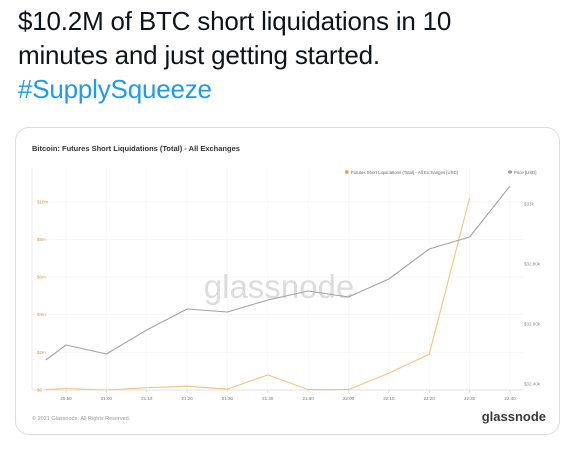 The width and height of the screenshot is (574, 451). I want to click on x-tick-label: 20:50, so click(66, 398).